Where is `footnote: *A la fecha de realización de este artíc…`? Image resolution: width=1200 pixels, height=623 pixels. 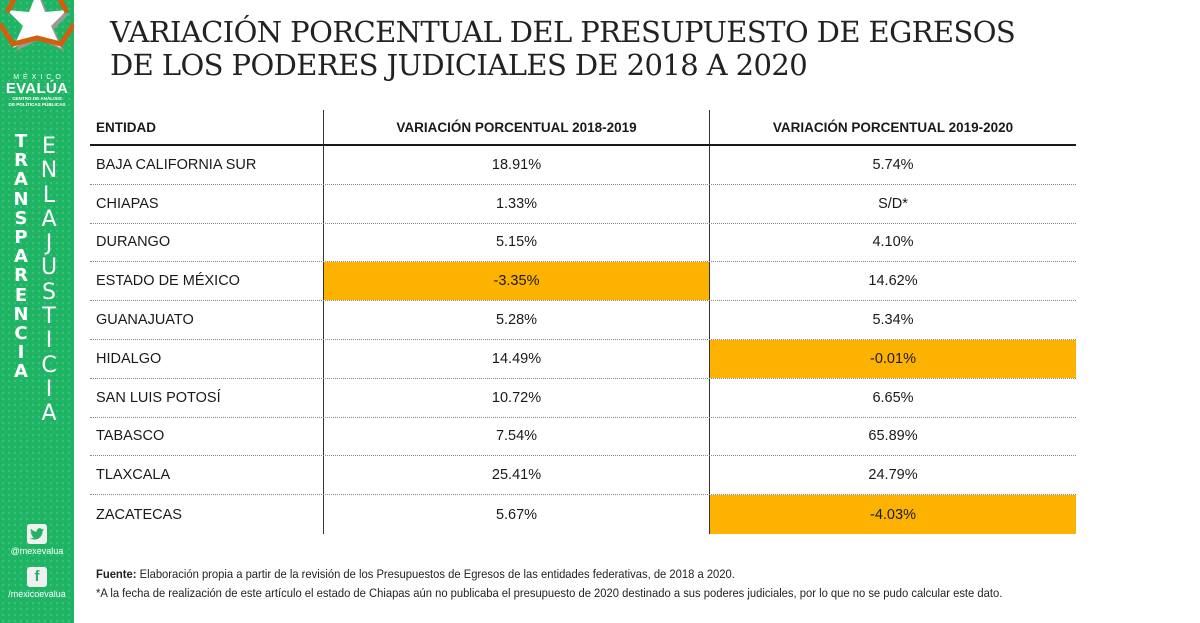 footnote: *A la fecha de realización de este artíc… is located at coordinates (549, 593).